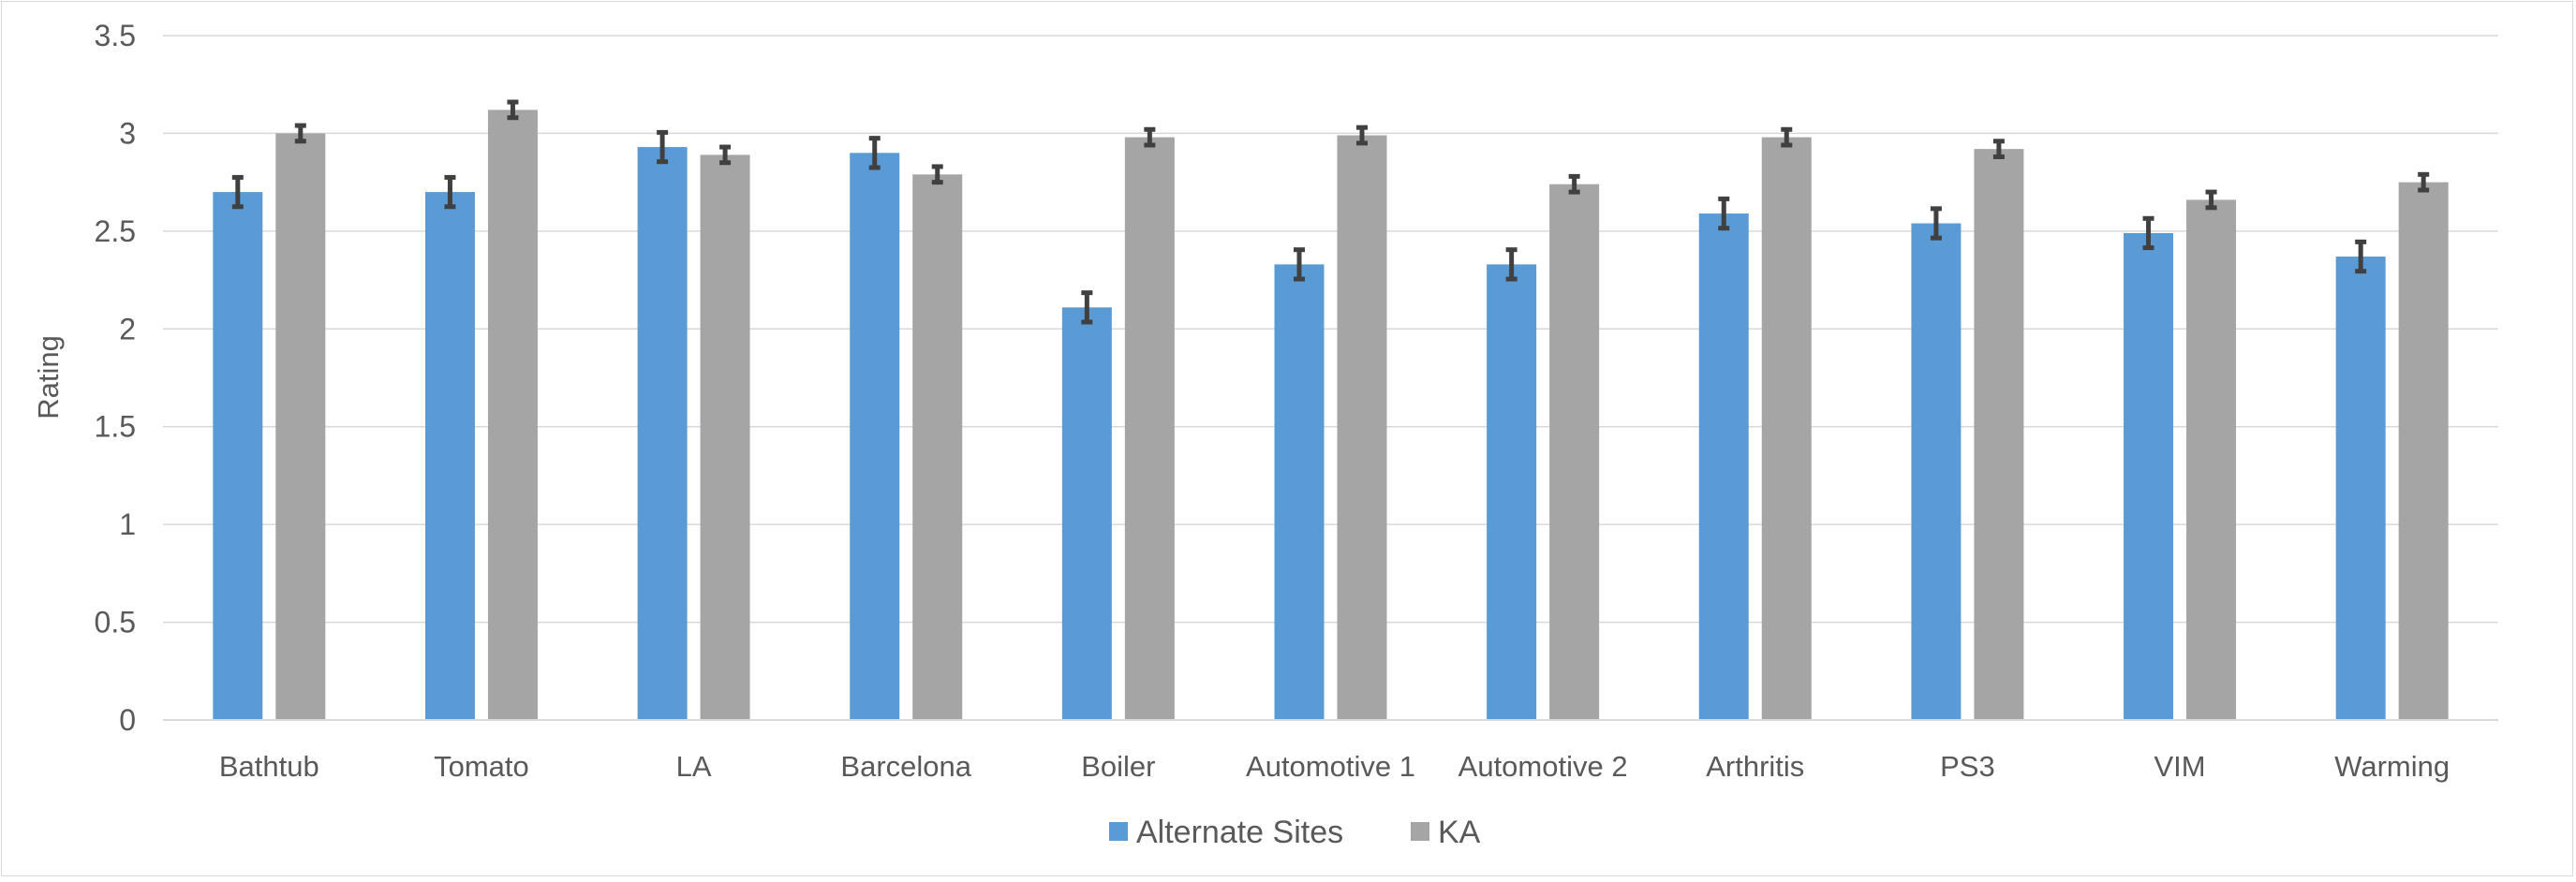 This screenshot has width=2576, height=882. What do you see at coordinates (1459, 833) in the screenshot?
I see `legend-label: KA` at bounding box center [1459, 833].